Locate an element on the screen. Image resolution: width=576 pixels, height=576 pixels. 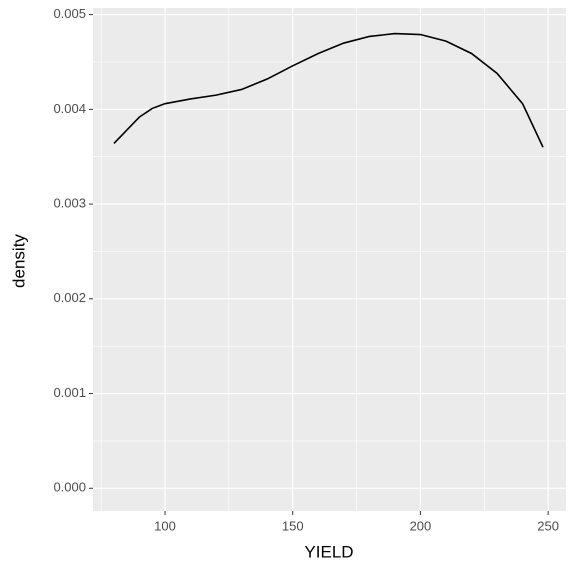
y-tick-label: 0.002 is located at coordinates (69, 297).